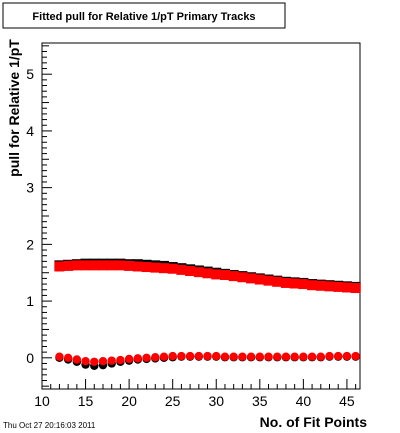  Describe the element at coordinates (30, 301) in the screenshot. I see `y-tick-label: 1` at that location.